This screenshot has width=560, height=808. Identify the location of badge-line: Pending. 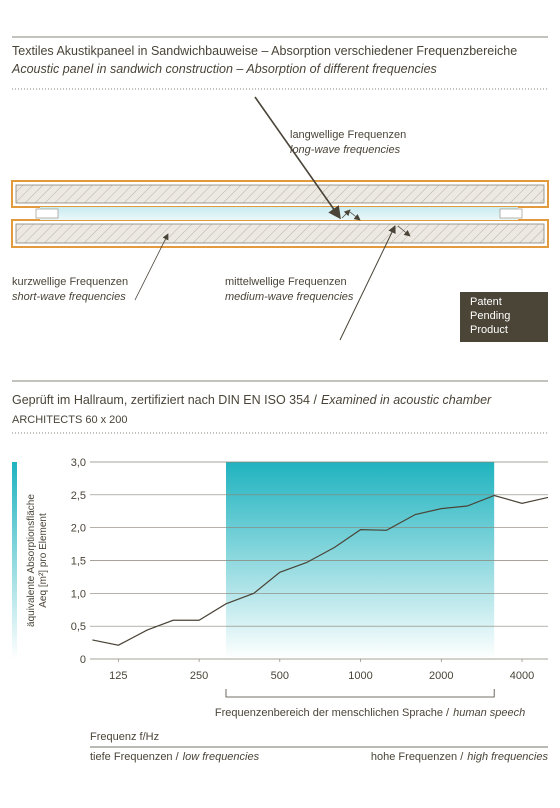
(490, 316).